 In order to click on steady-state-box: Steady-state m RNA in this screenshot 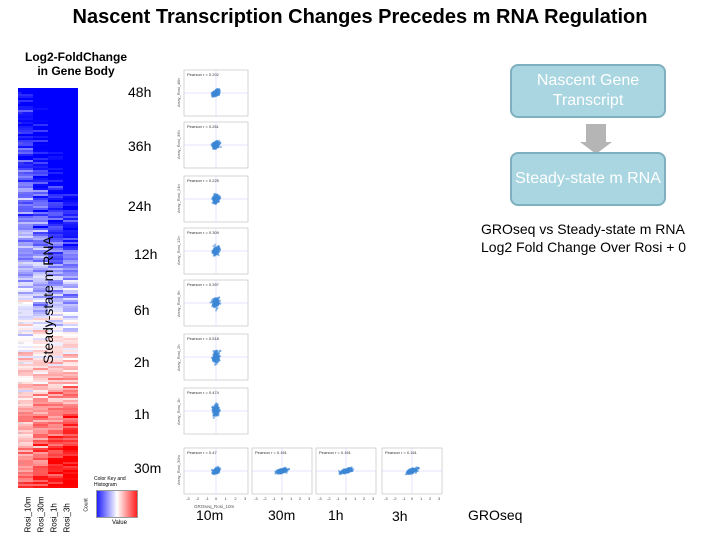, I will do `click(588, 179)`.